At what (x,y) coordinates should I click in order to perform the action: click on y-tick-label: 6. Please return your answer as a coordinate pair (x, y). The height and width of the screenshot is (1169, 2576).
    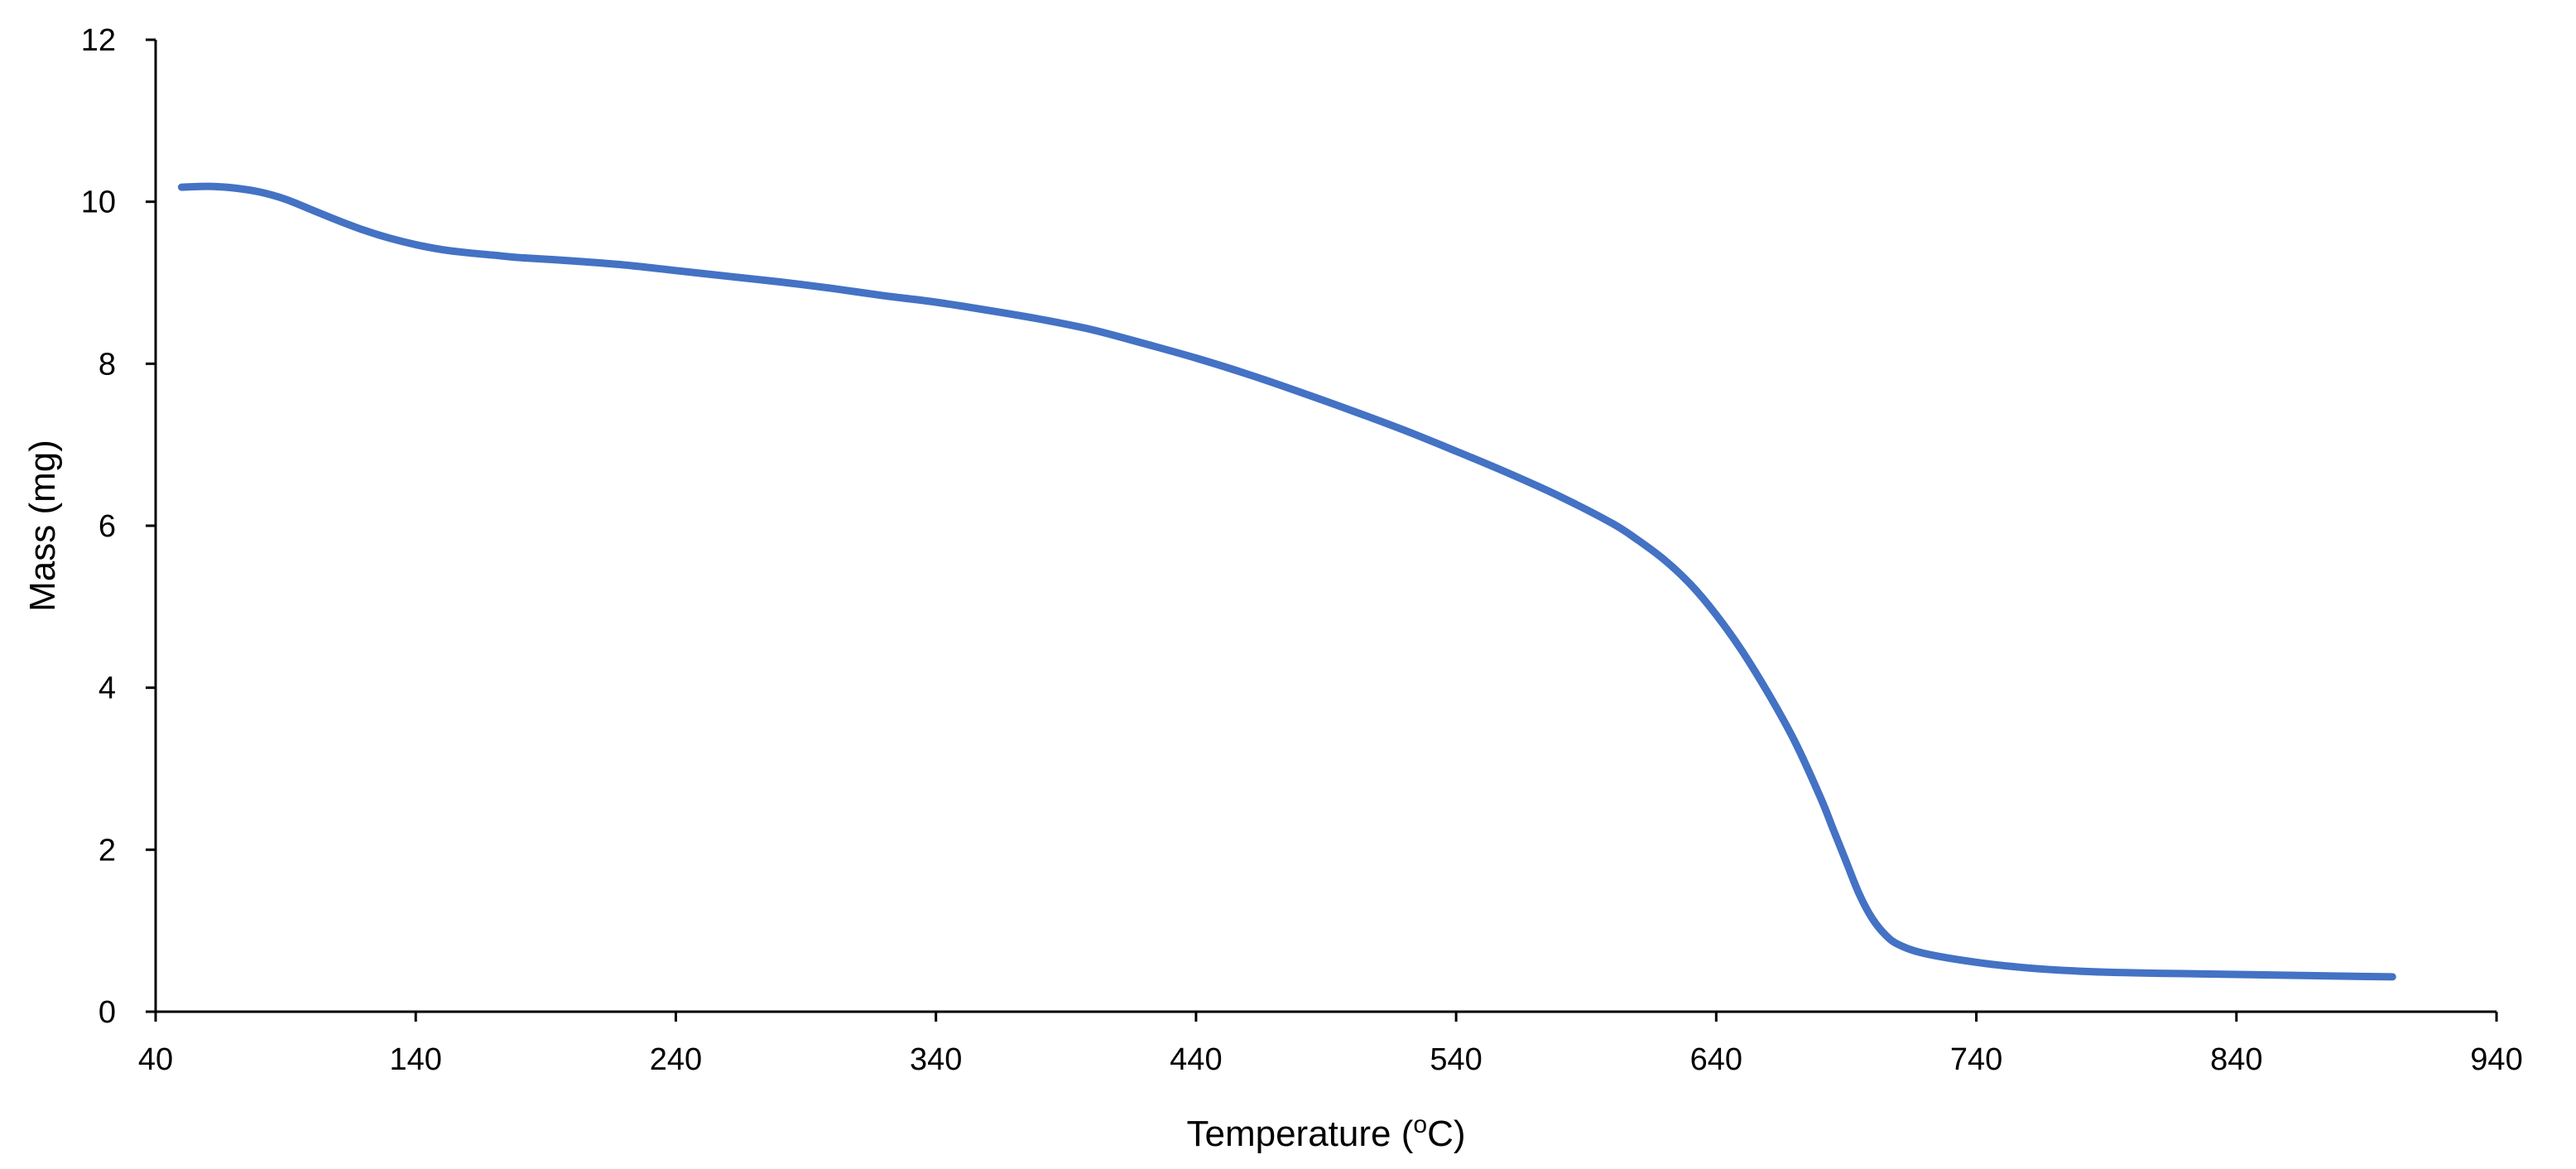
    Looking at the image, I should click on (107, 526).